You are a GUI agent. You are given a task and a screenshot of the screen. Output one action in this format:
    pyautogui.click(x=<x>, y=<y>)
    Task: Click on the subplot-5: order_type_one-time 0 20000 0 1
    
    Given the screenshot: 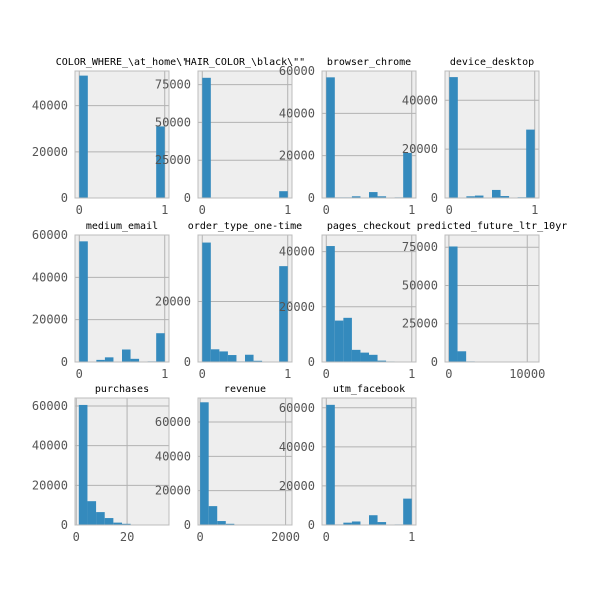 What is the action you would take?
    pyautogui.click(x=228, y=301)
    